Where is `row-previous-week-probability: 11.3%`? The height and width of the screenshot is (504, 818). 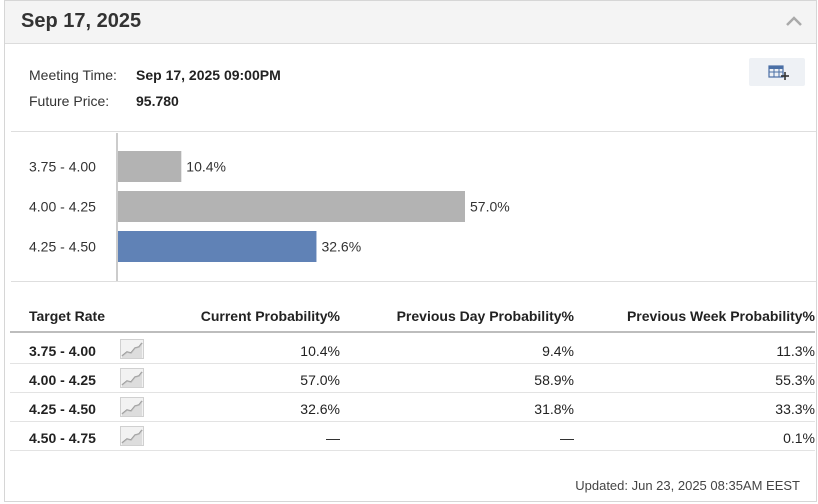
row-previous-week-probability: 11.3% is located at coordinates (795, 351).